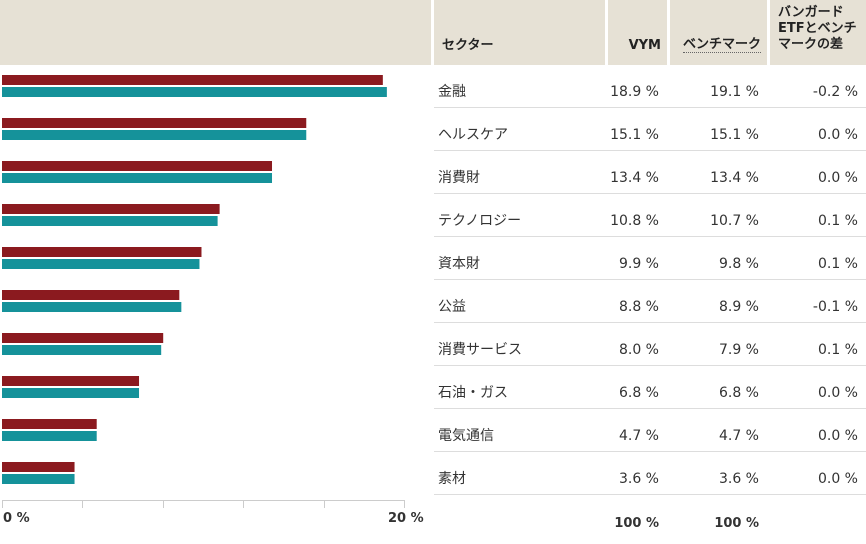  What do you see at coordinates (637, 32) in the screenshot?
I see `vym-header-cell: VYM` at bounding box center [637, 32].